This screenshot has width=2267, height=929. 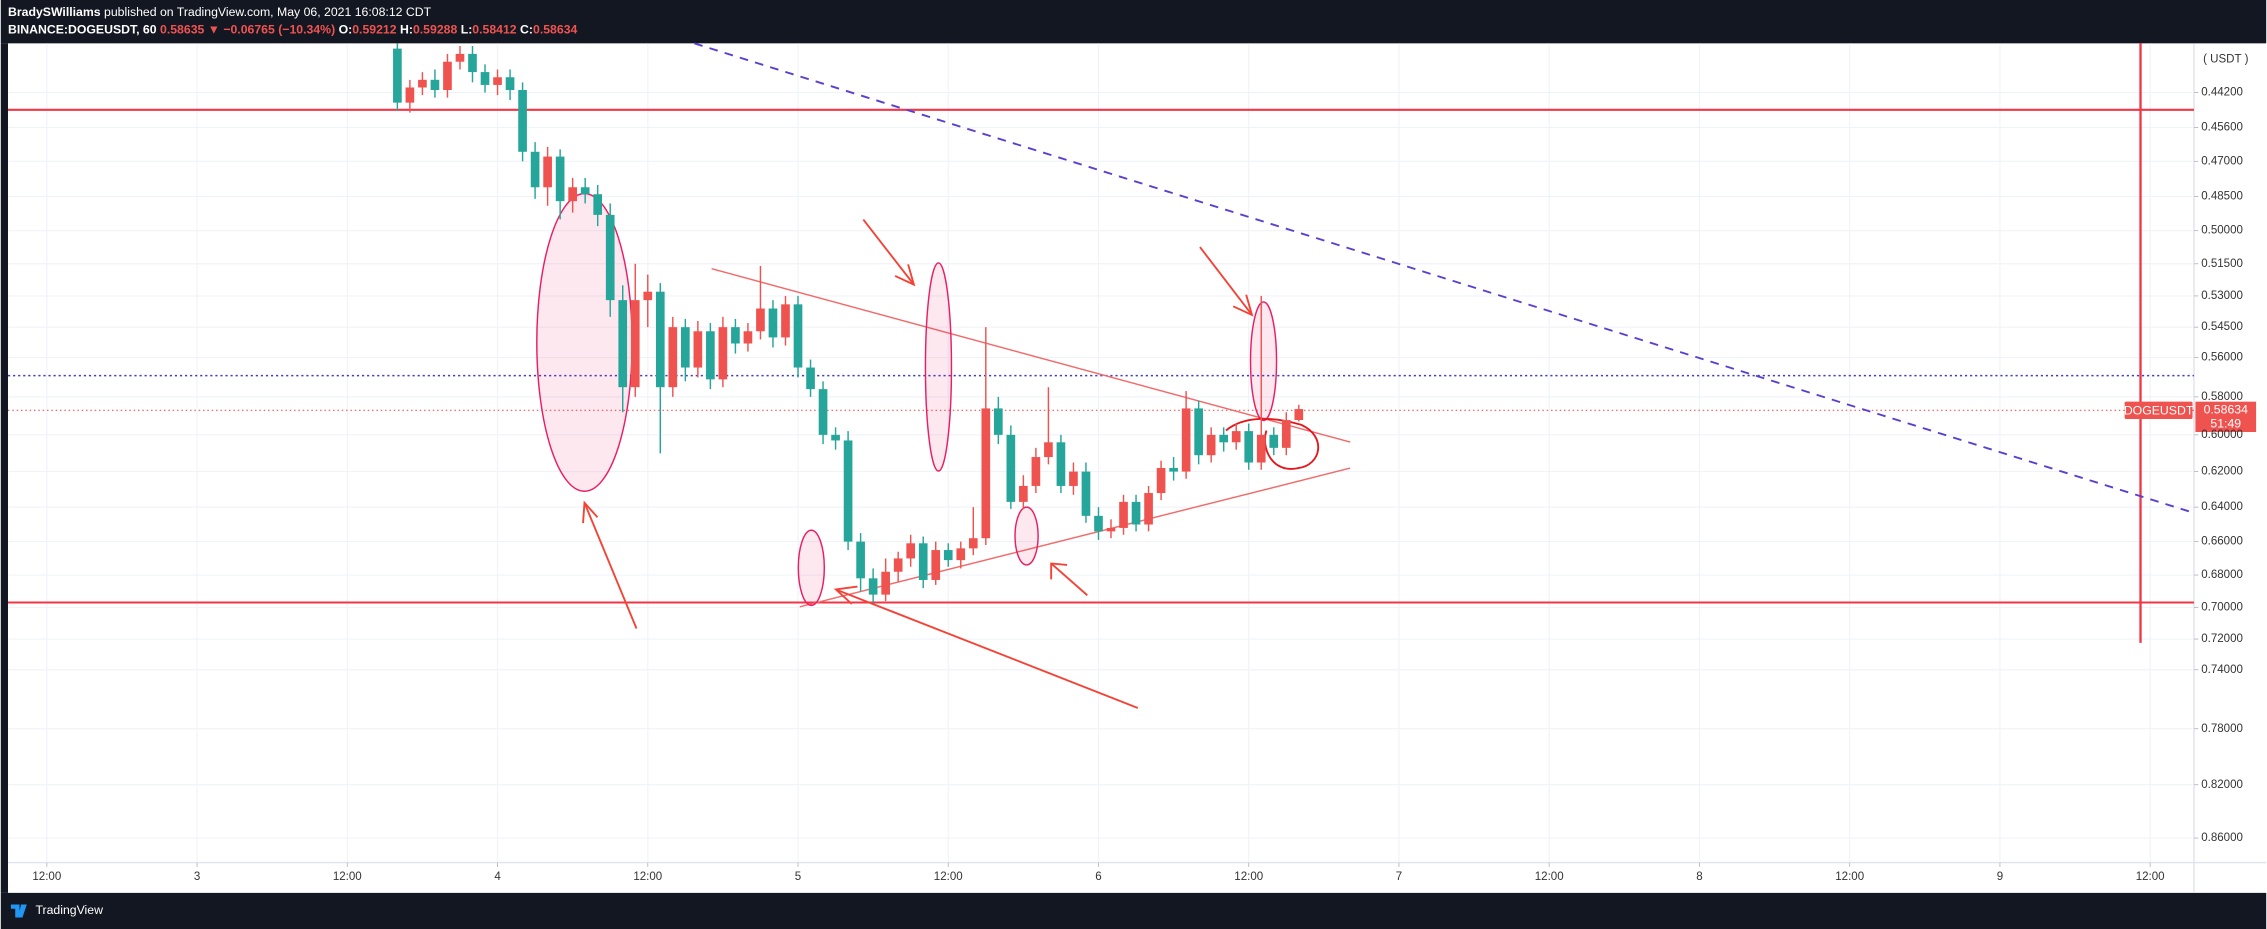 I want to click on ohlc-label: C:, so click(x=526, y=30).